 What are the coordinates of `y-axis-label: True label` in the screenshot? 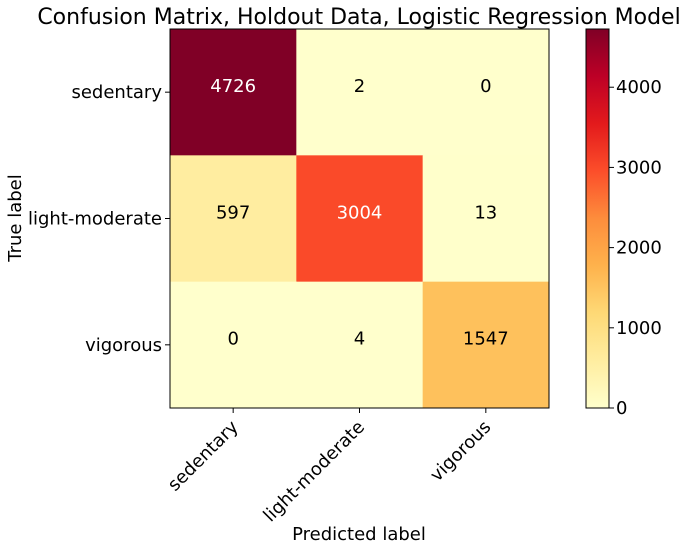 It's located at (15, 218).